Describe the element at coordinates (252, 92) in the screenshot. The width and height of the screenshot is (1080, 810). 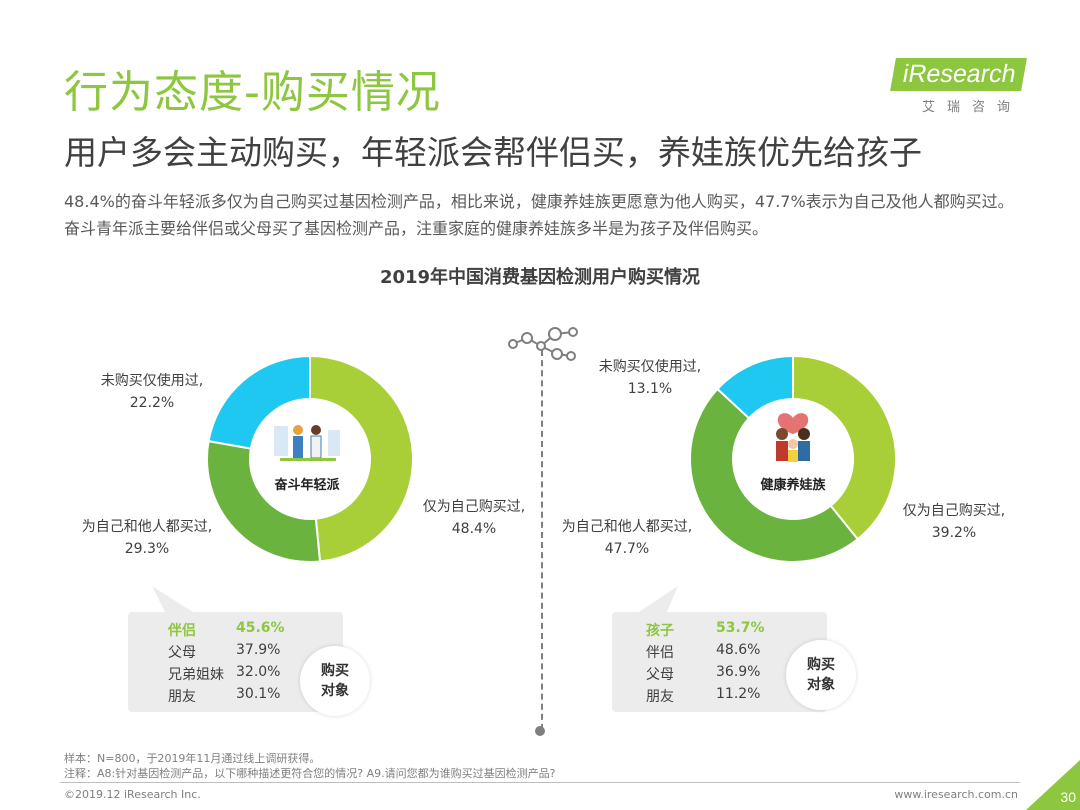
I see `page-title: 行为态度-购买情况` at that location.